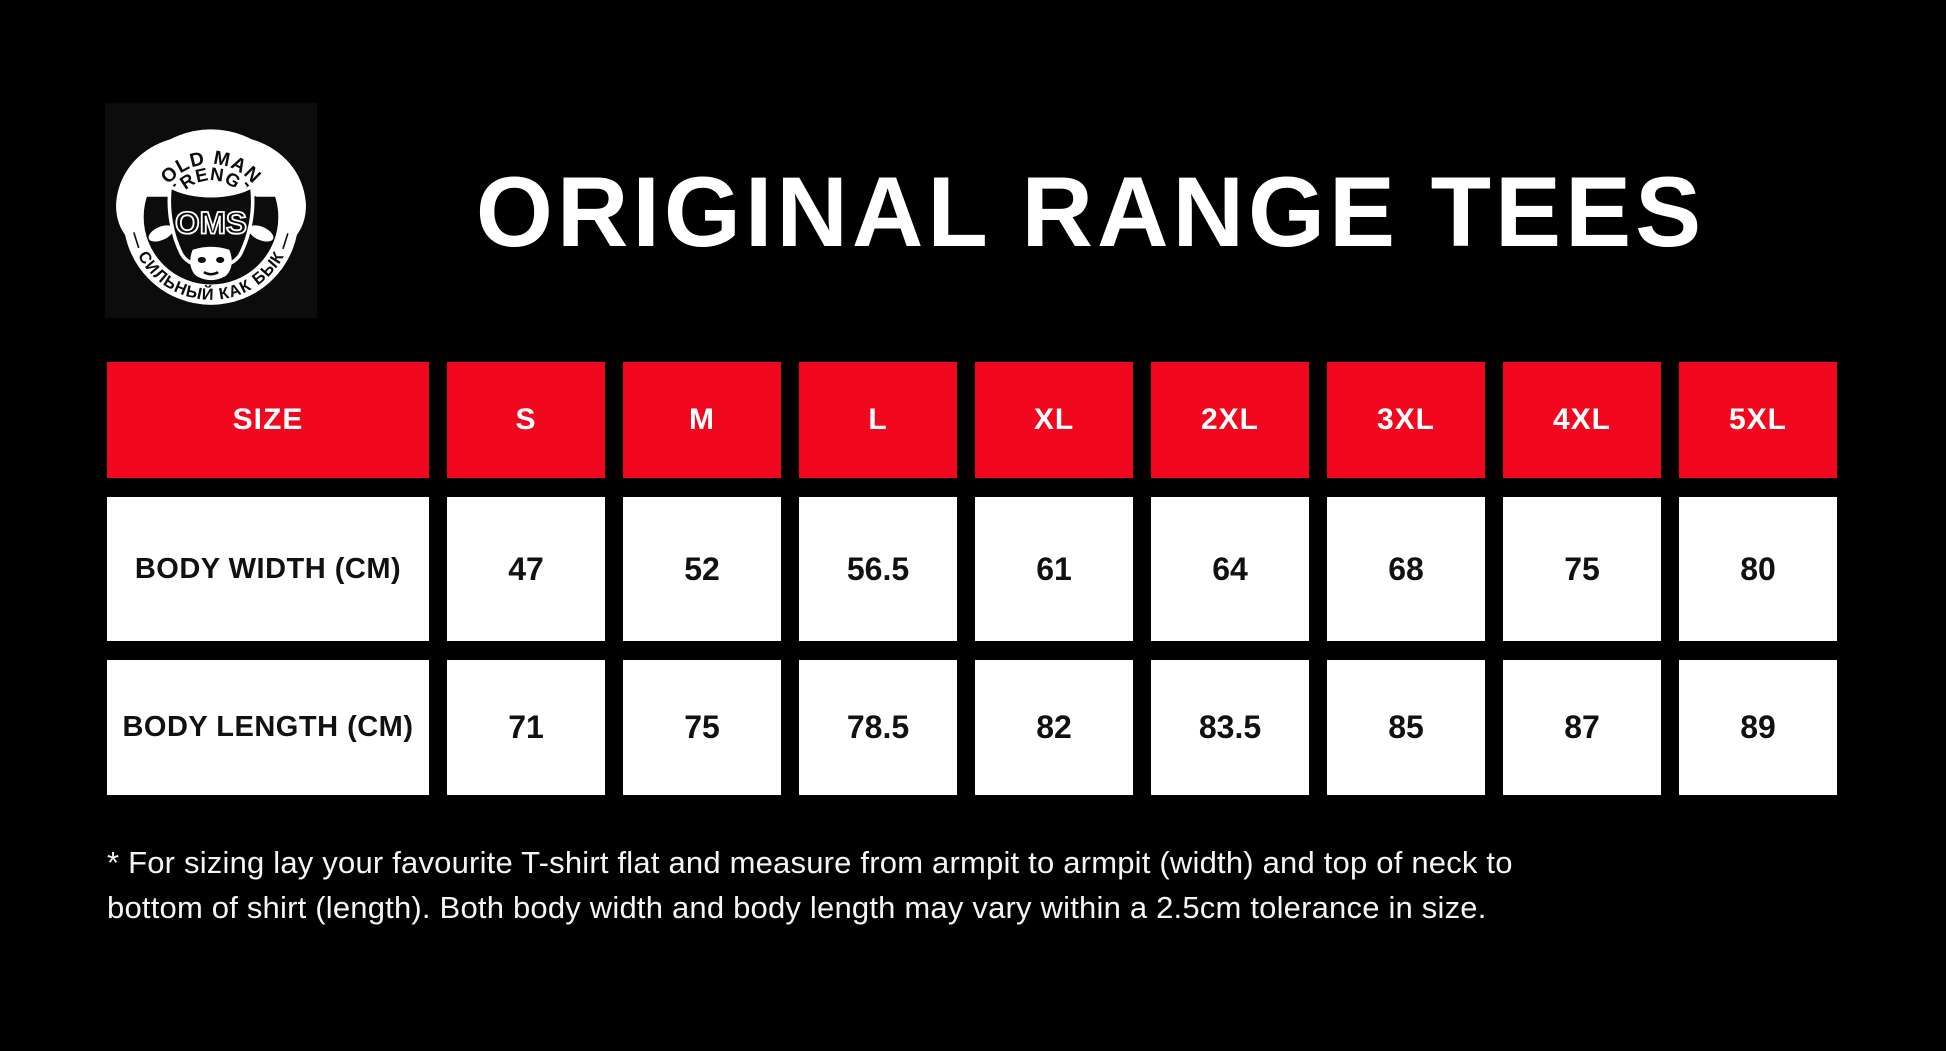 The width and height of the screenshot is (1946, 1051). What do you see at coordinates (526, 420) in the screenshot?
I see `header-cell-s: S` at bounding box center [526, 420].